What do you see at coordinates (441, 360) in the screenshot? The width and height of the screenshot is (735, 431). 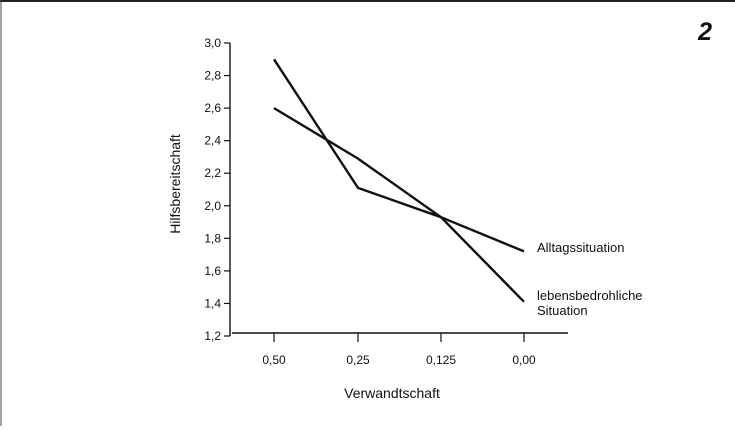 I see `x-tick-label: 0,125` at bounding box center [441, 360].